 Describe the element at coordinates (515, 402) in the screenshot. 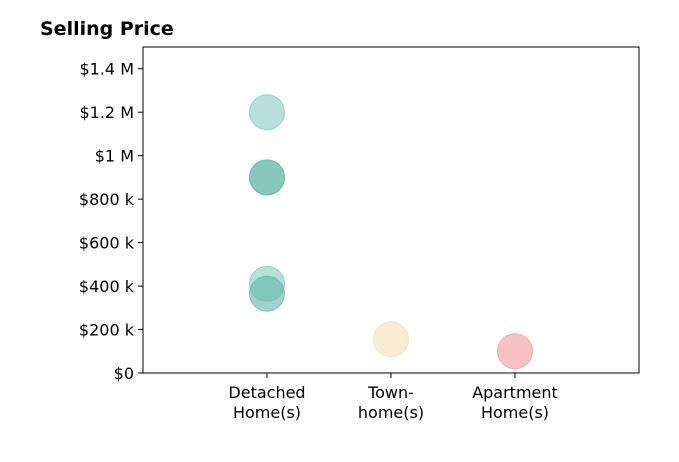

I see `x-tick-label: Apartment Home(s)` at that location.